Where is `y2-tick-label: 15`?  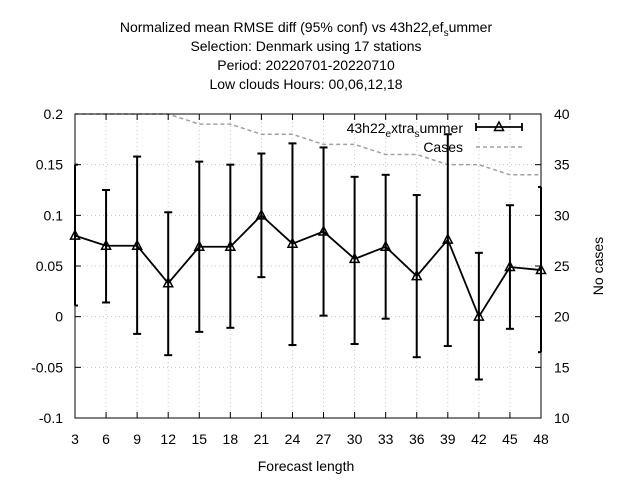 y2-tick-label: 15 is located at coordinates (562, 367).